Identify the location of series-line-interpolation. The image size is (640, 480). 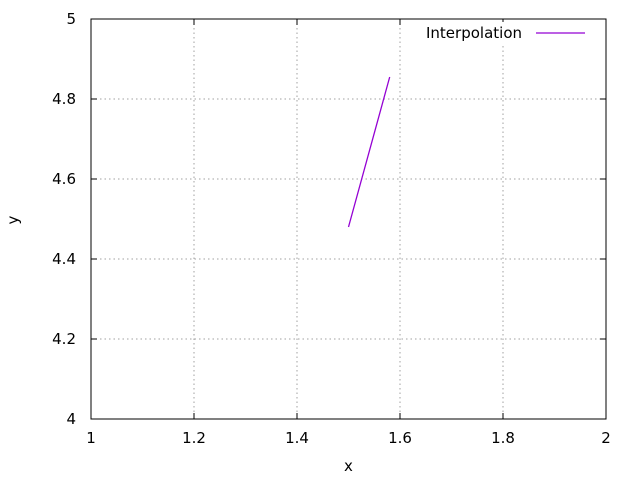
(369, 152).